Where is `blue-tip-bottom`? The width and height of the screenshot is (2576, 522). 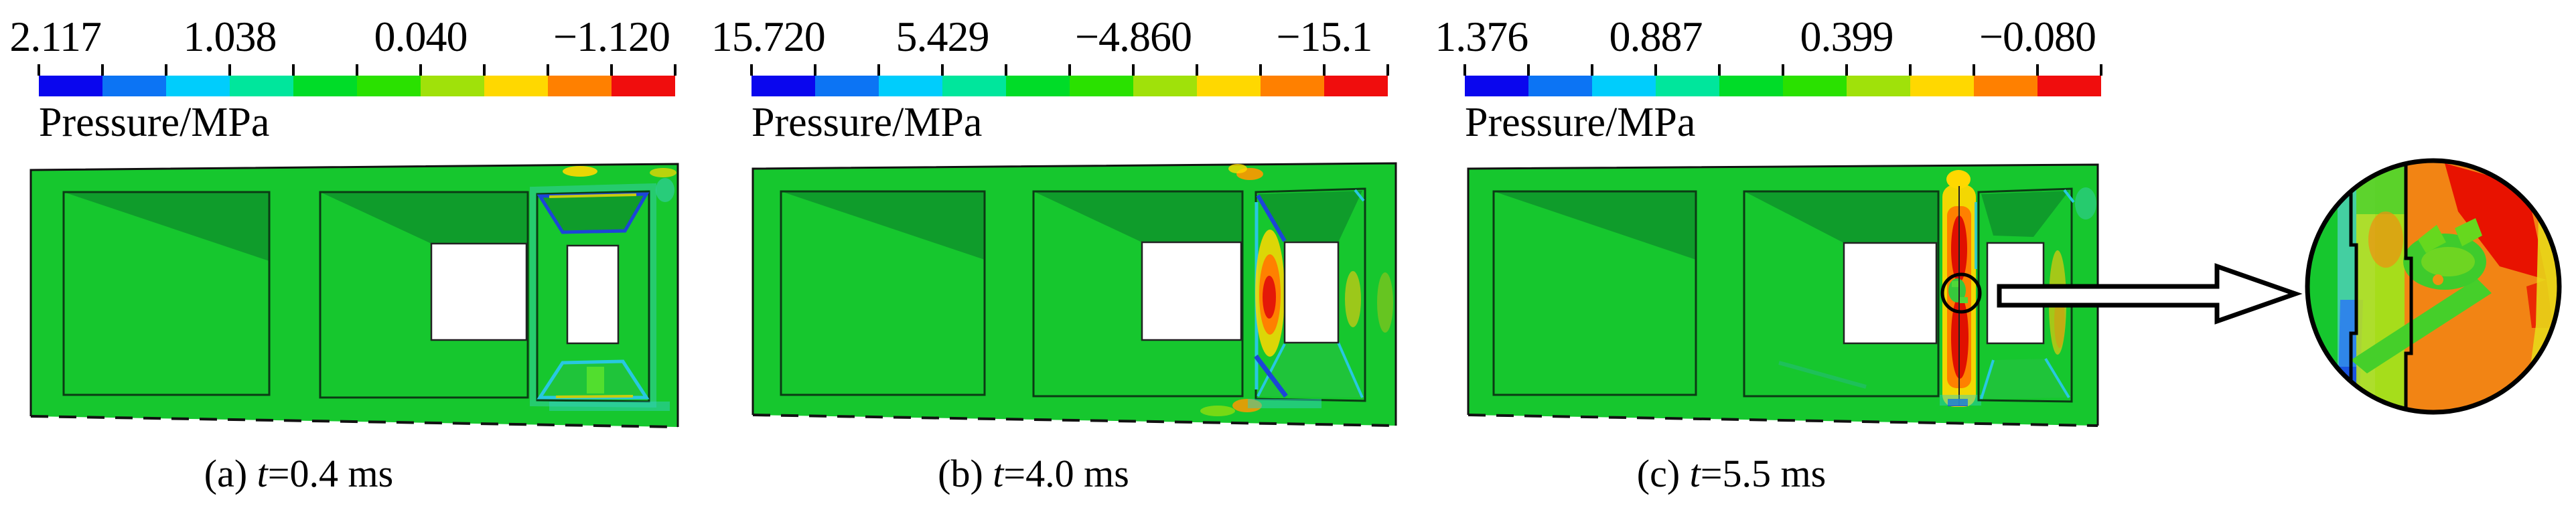
blue-tip-bottom is located at coordinates (1958, 402).